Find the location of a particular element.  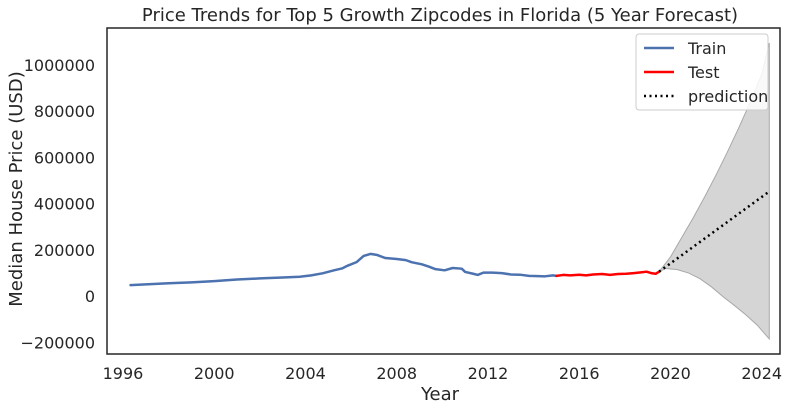

legend-label-prediction: prediction is located at coordinates (728, 96).